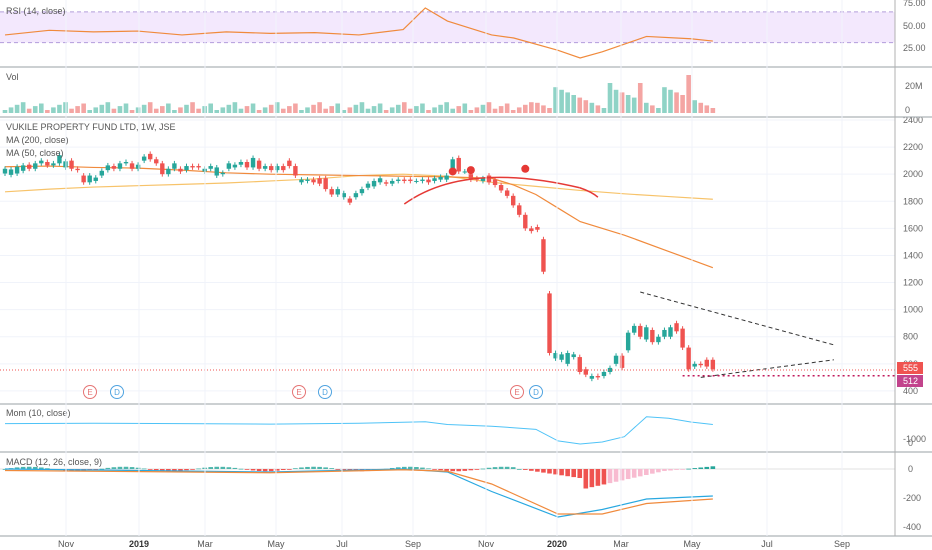 The image size is (932, 550). I want to click on price-tick: 1000, so click(913, 310).